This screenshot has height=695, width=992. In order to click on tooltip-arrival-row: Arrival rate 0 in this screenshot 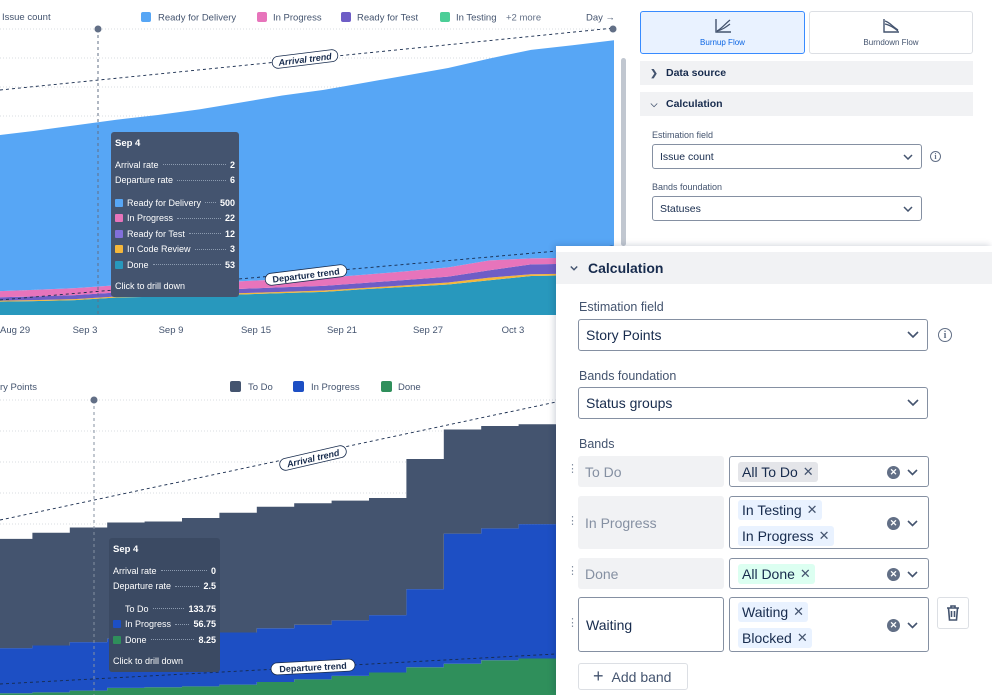, I will do `click(164, 570)`.